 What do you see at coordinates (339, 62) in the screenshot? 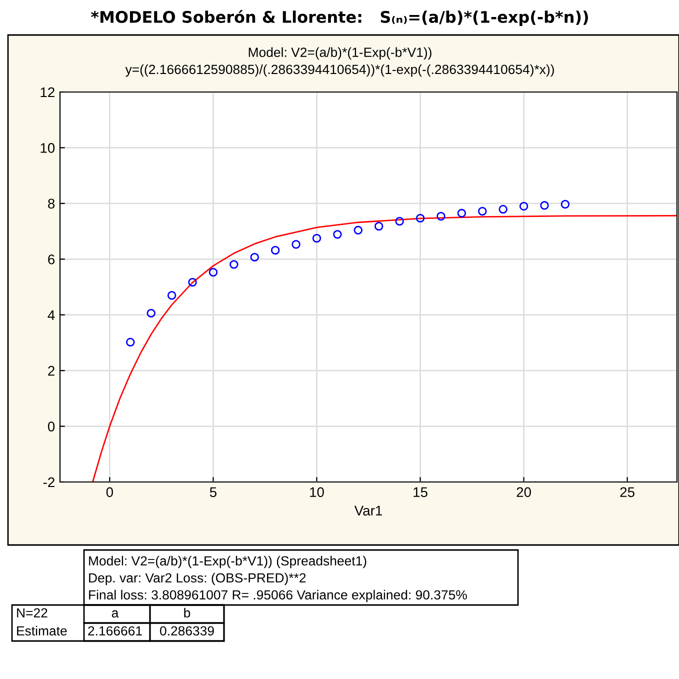
I see `chart-subtitle: Model: V2=(a/b)*(1-Exp(-b*V1)) y=((2.1666612590885)/(.2863394410654))*(1-exp(-(.2863394410654)*x))` at bounding box center [339, 62].